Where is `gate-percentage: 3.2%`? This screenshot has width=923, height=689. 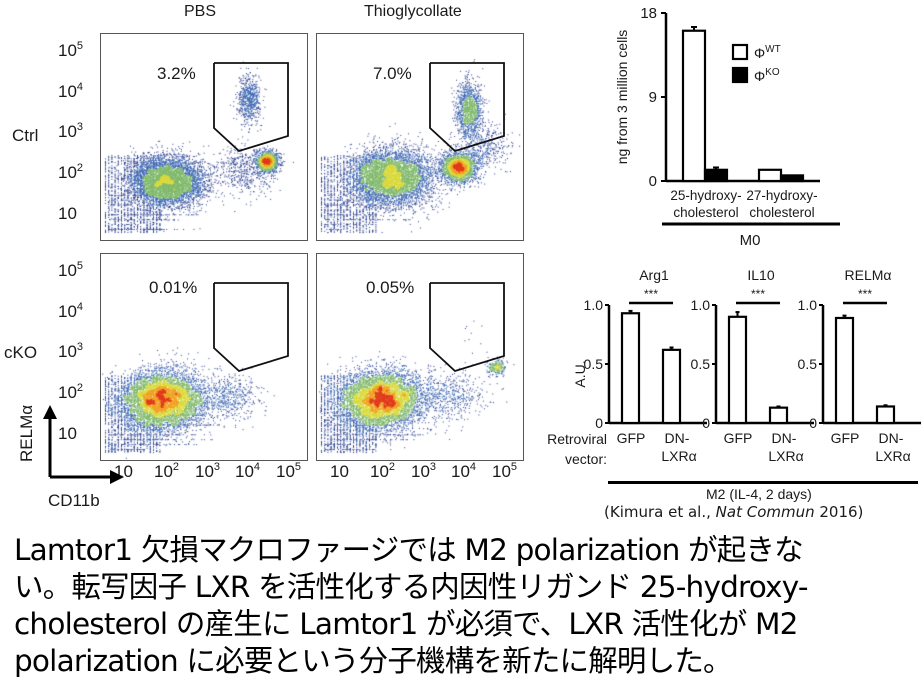 gate-percentage: 3.2% is located at coordinates (176, 73).